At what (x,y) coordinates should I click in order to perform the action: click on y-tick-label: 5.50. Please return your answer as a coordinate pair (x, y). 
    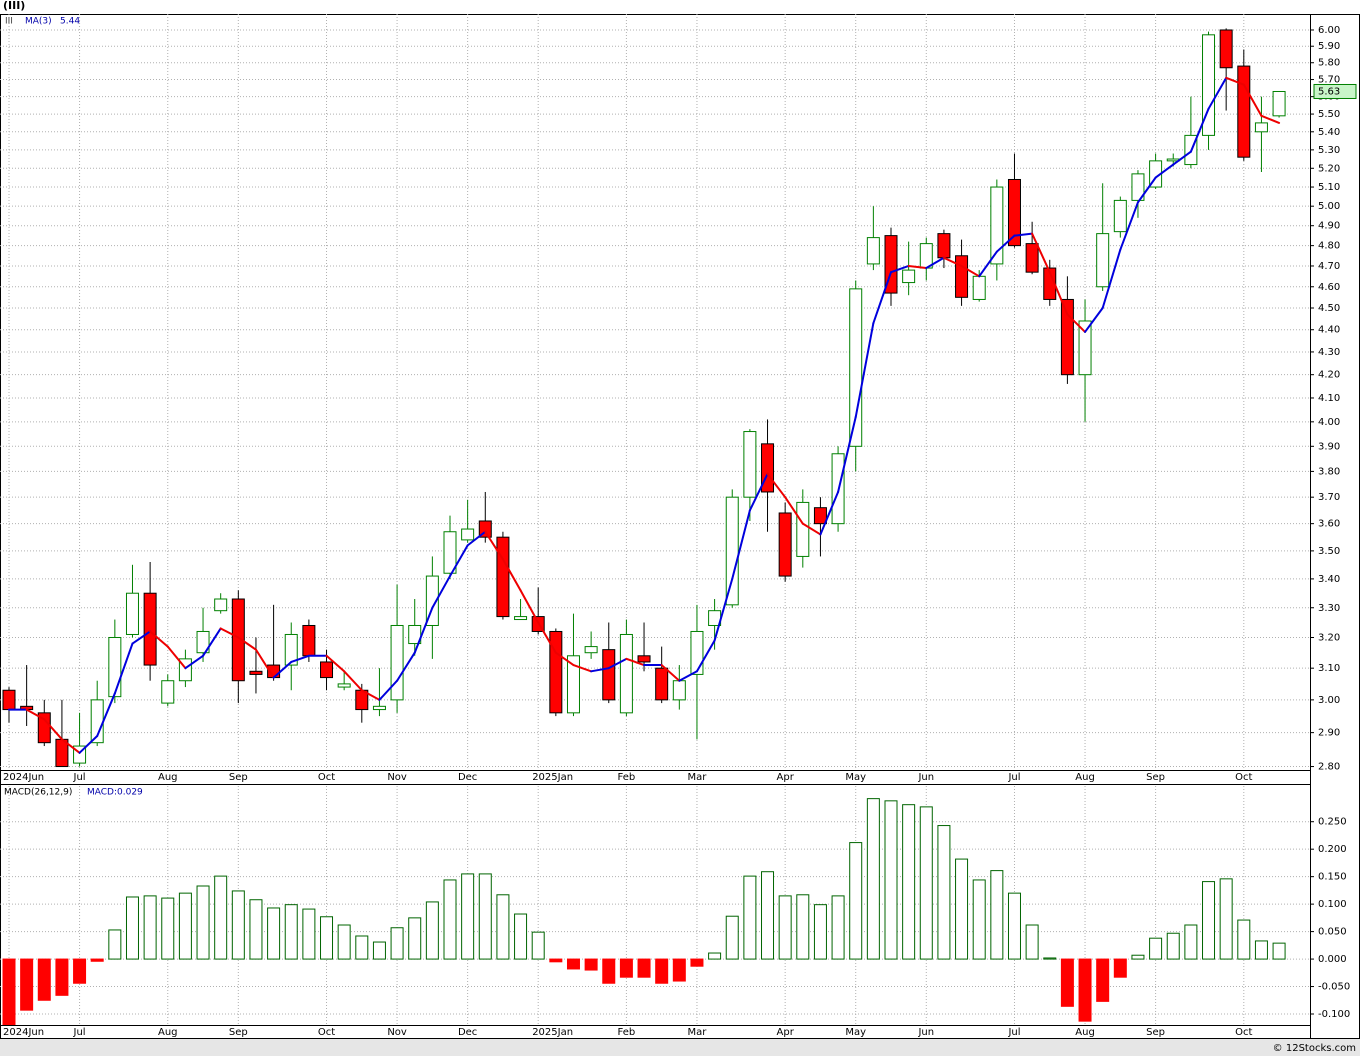
    Looking at the image, I should click on (1329, 114).